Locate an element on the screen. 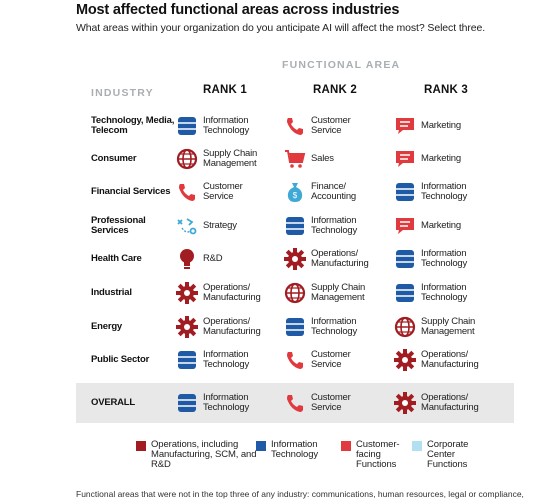 The image size is (554, 500). rank-2-cell: $ Finance/ Accounting is located at coordinates (333, 191).